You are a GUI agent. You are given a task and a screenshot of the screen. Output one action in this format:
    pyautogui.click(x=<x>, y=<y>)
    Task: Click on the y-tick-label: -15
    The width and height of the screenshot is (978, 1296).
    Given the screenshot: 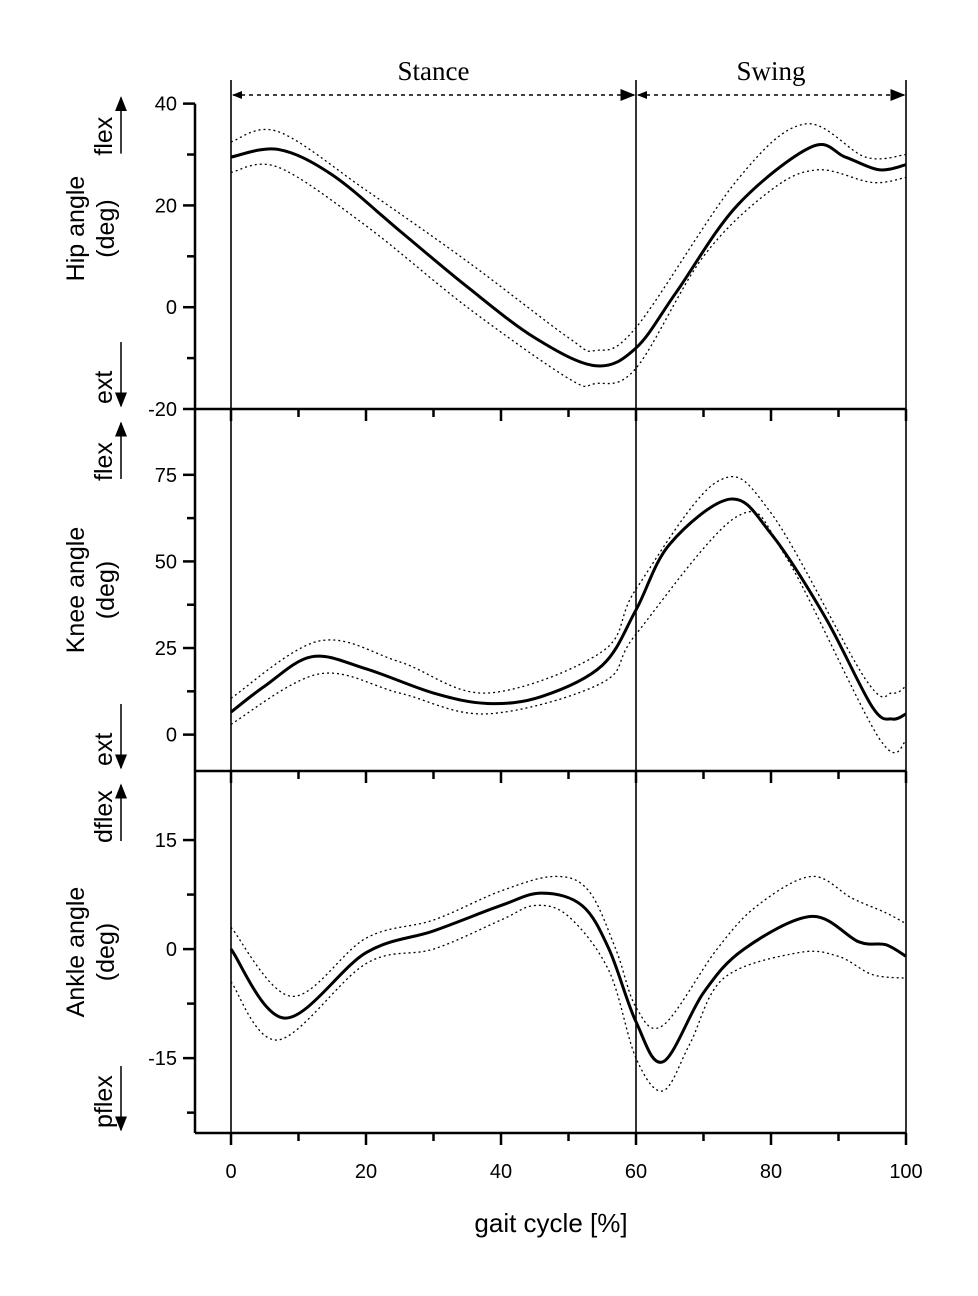 What is the action you would take?
    pyautogui.click(x=162, y=1059)
    